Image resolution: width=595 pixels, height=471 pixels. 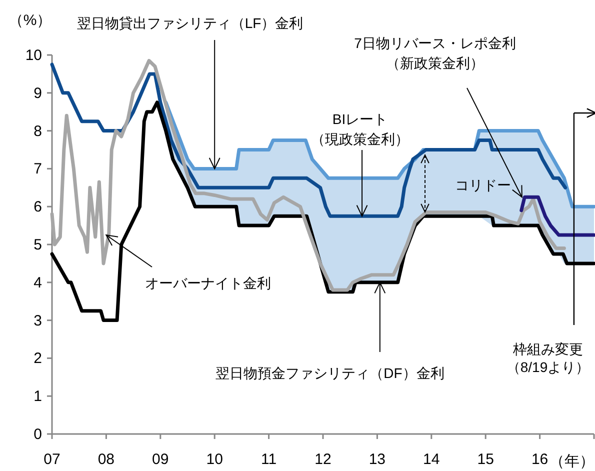 I want to click on annotation: オーバーナイト金利, so click(x=208, y=283).